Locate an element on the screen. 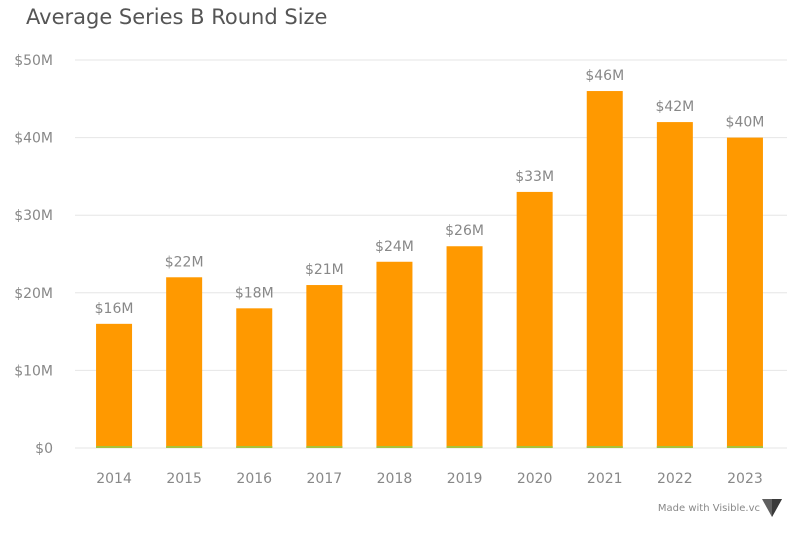  y-tick-label: $30M is located at coordinates (33, 216).